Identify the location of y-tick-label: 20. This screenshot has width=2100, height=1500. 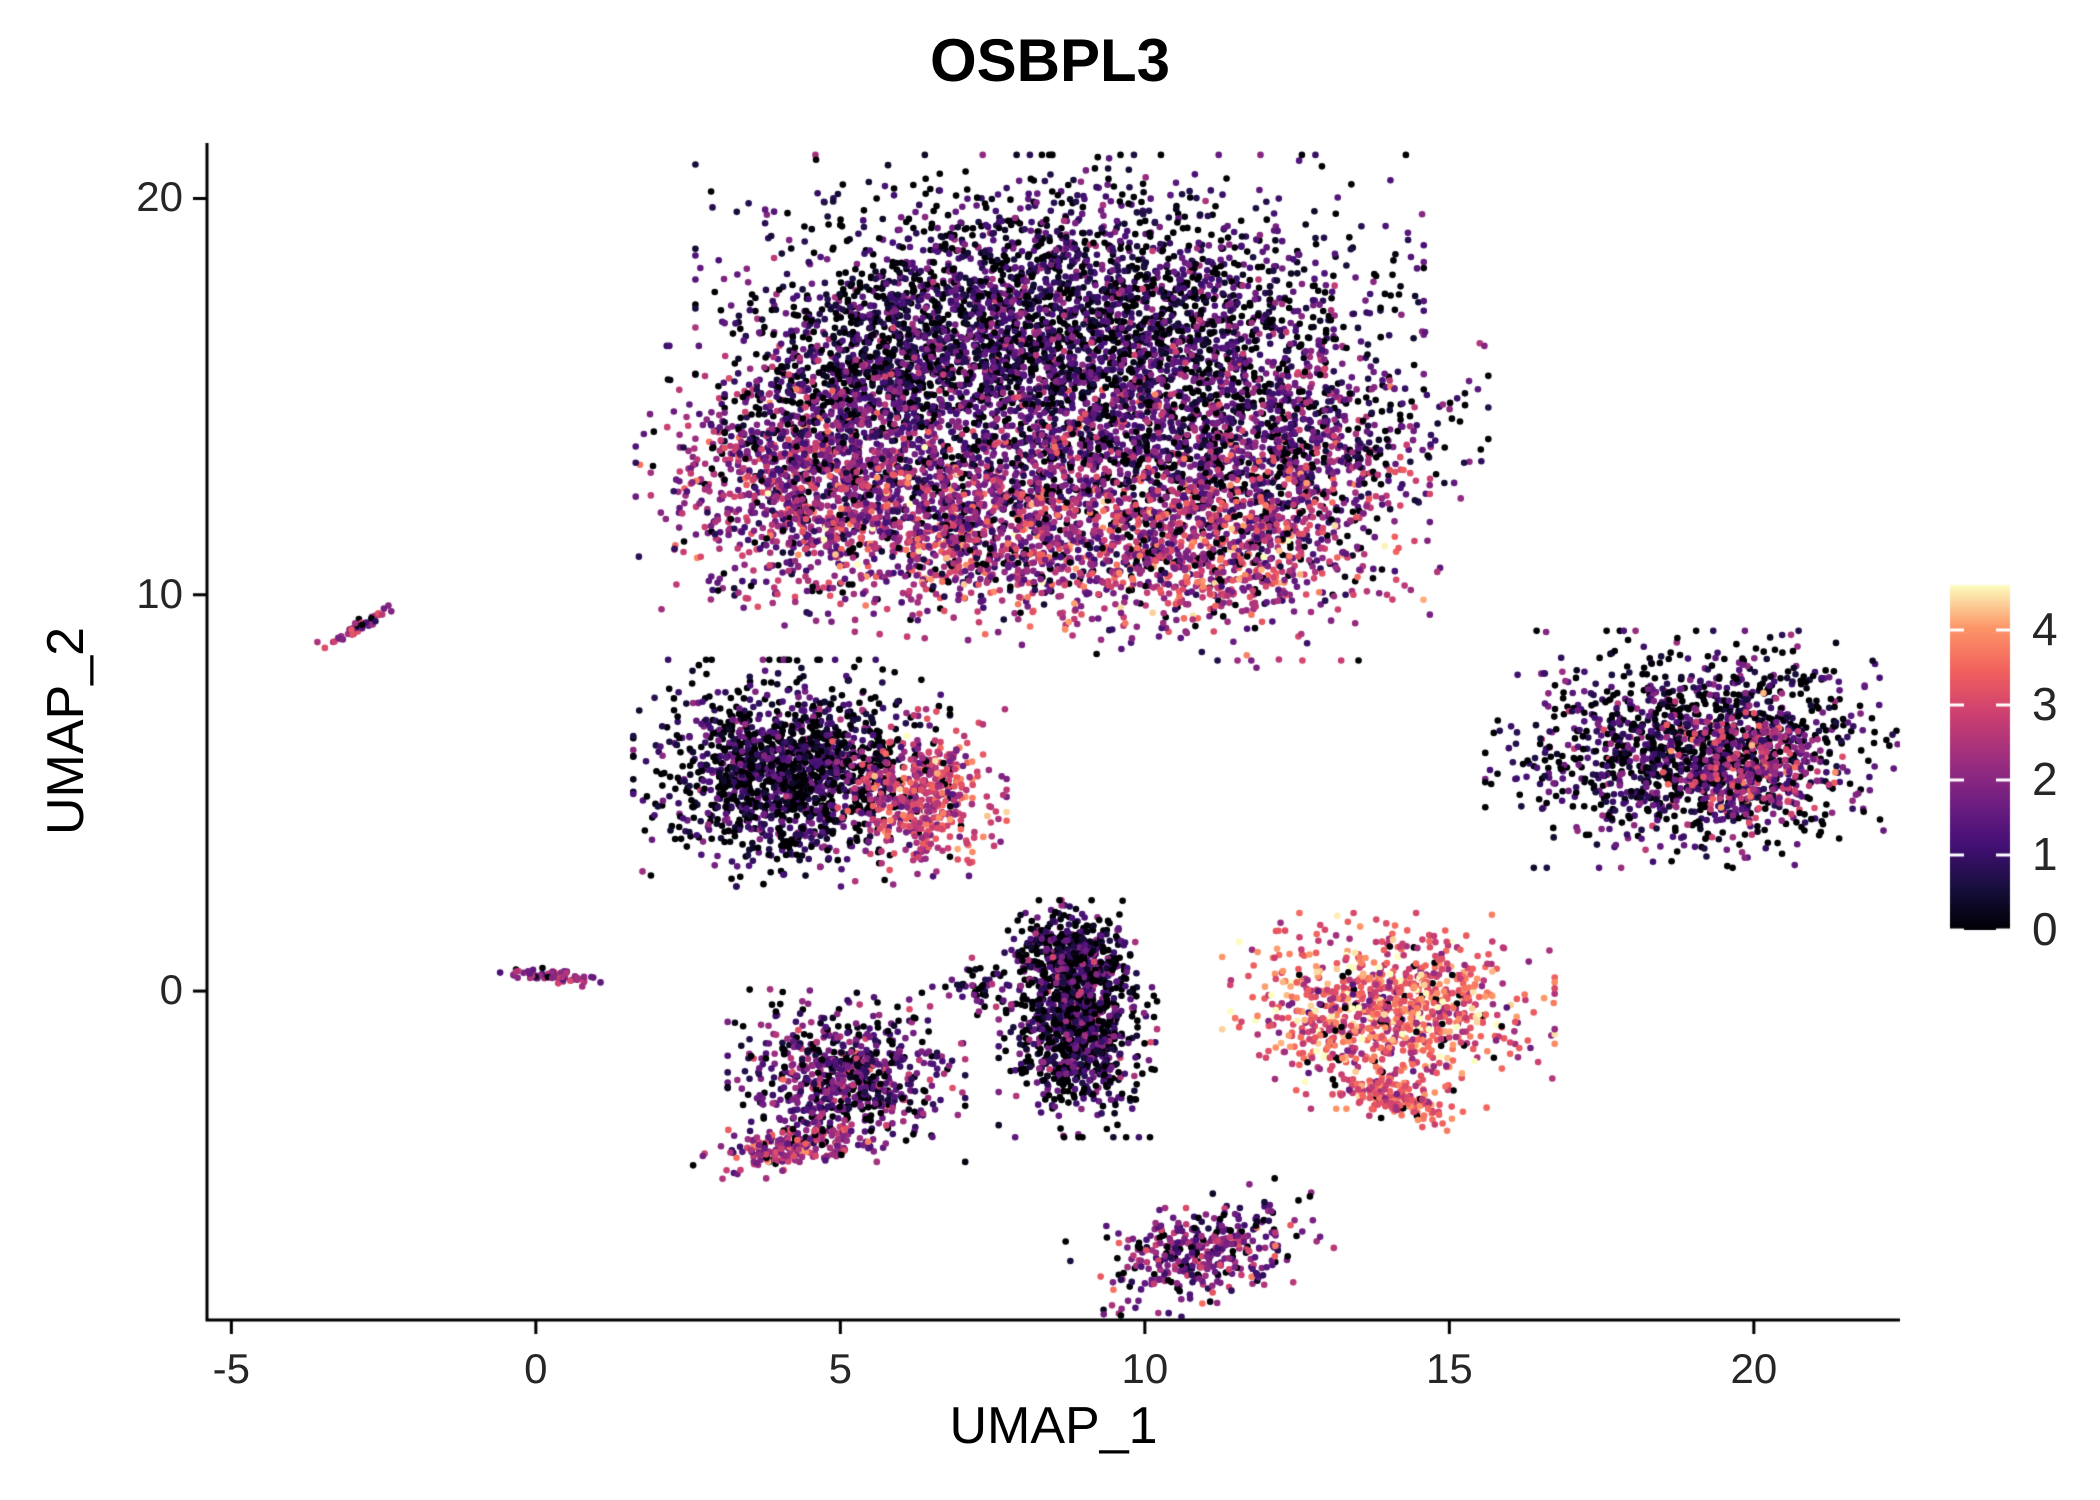
(159, 197).